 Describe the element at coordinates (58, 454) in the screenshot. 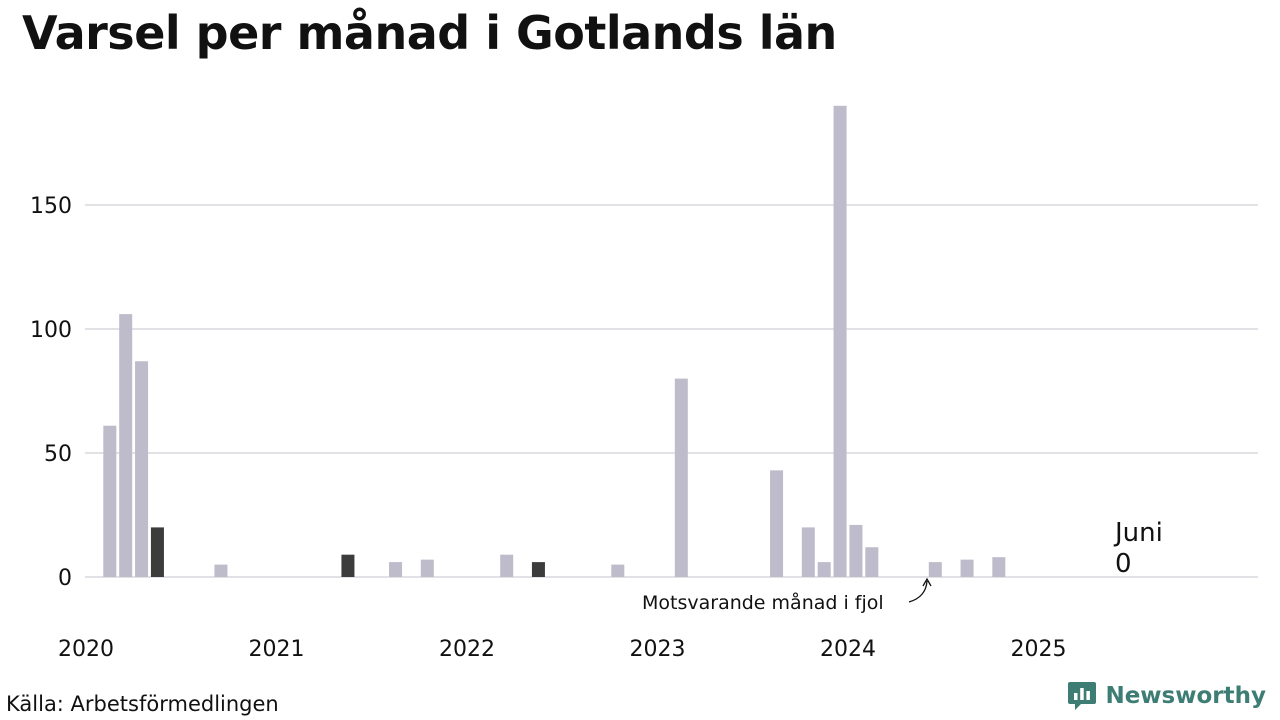

I see `y-tick-label: 50` at that location.